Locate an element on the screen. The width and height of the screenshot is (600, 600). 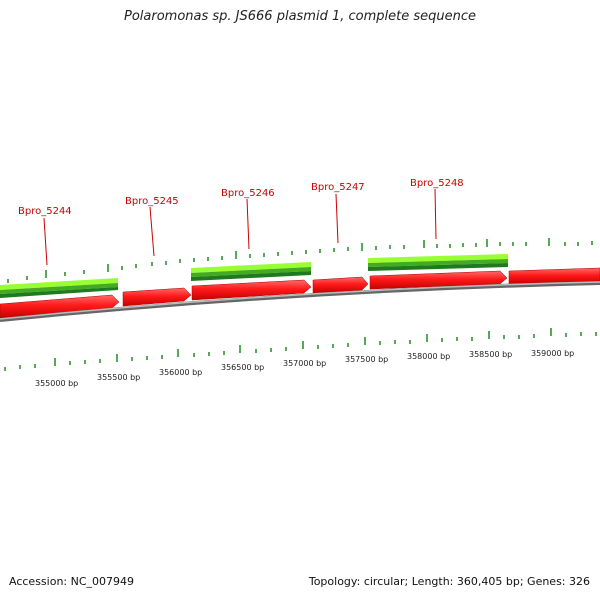
bp-label: 358000 bp is located at coordinates (428, 356).